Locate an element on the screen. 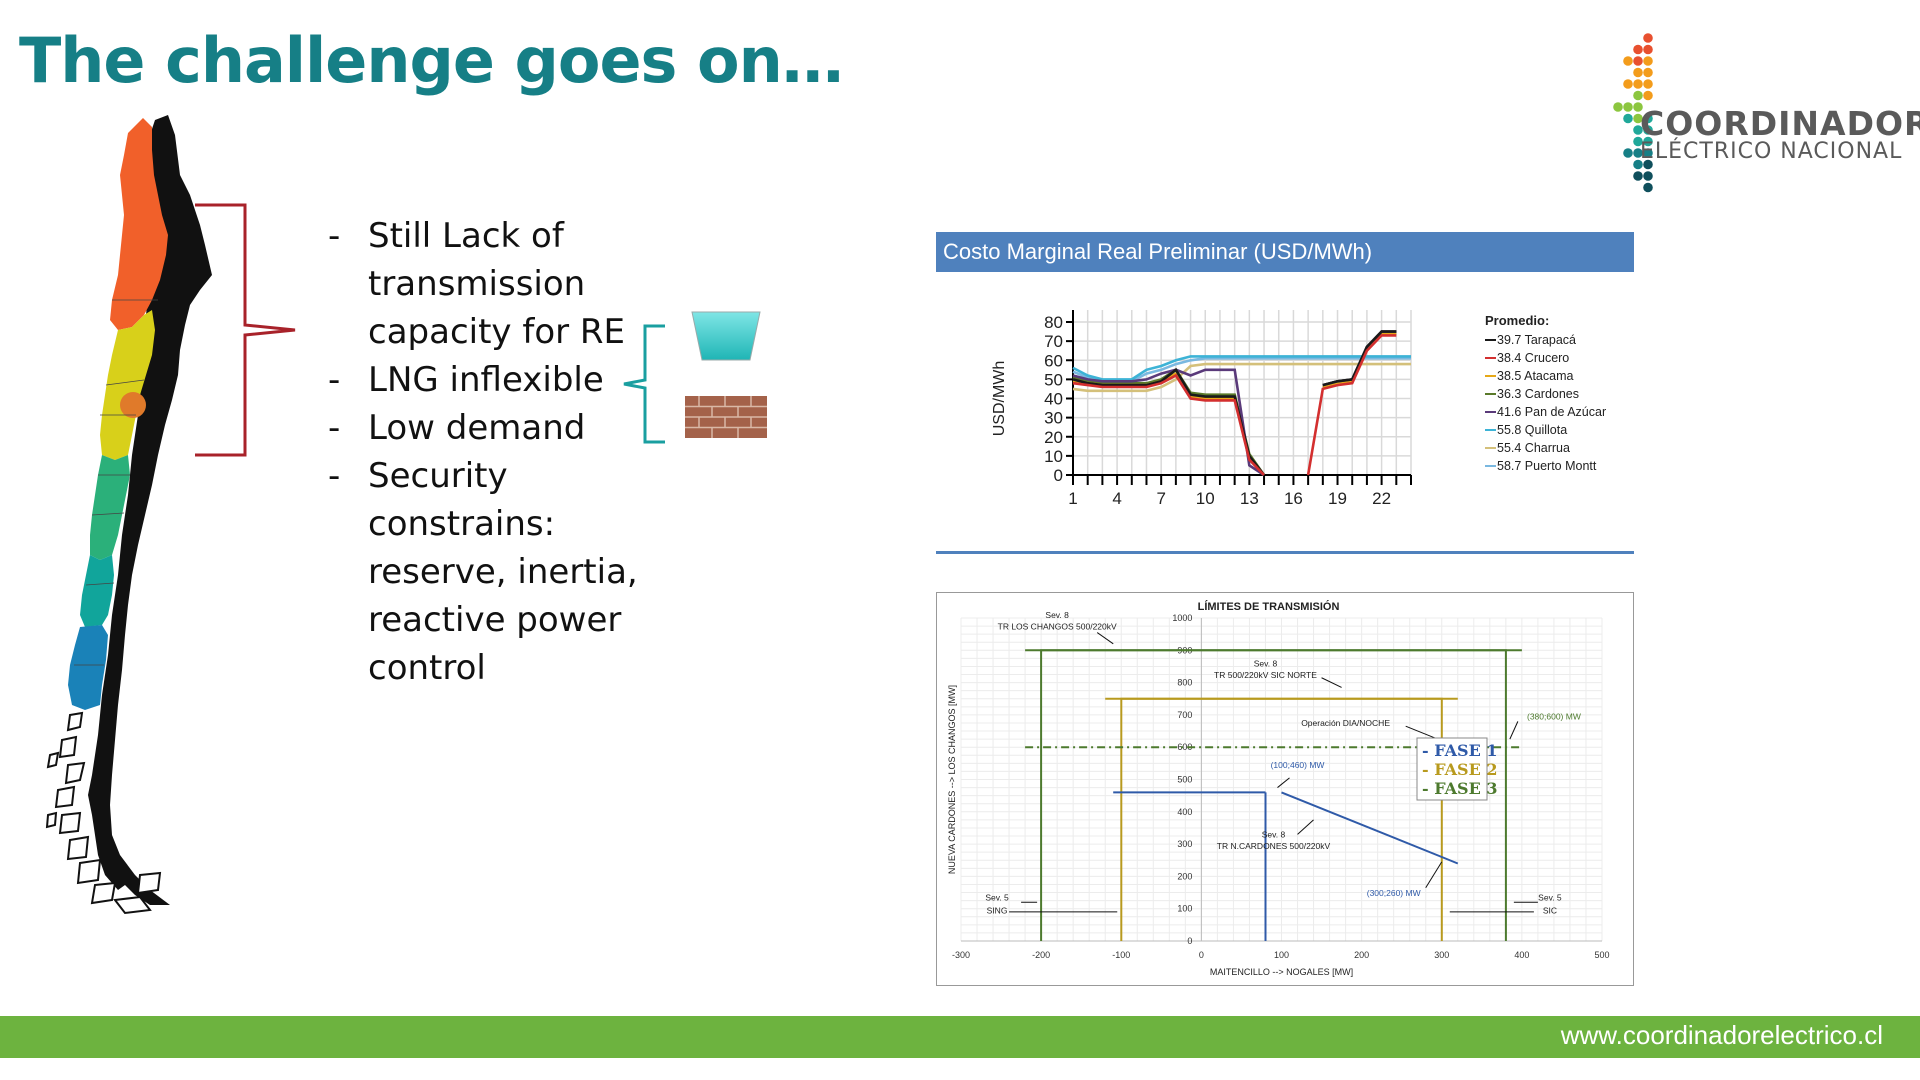 The image size is (1920, 1080). region-south2 is located at coordinates (97, 591).